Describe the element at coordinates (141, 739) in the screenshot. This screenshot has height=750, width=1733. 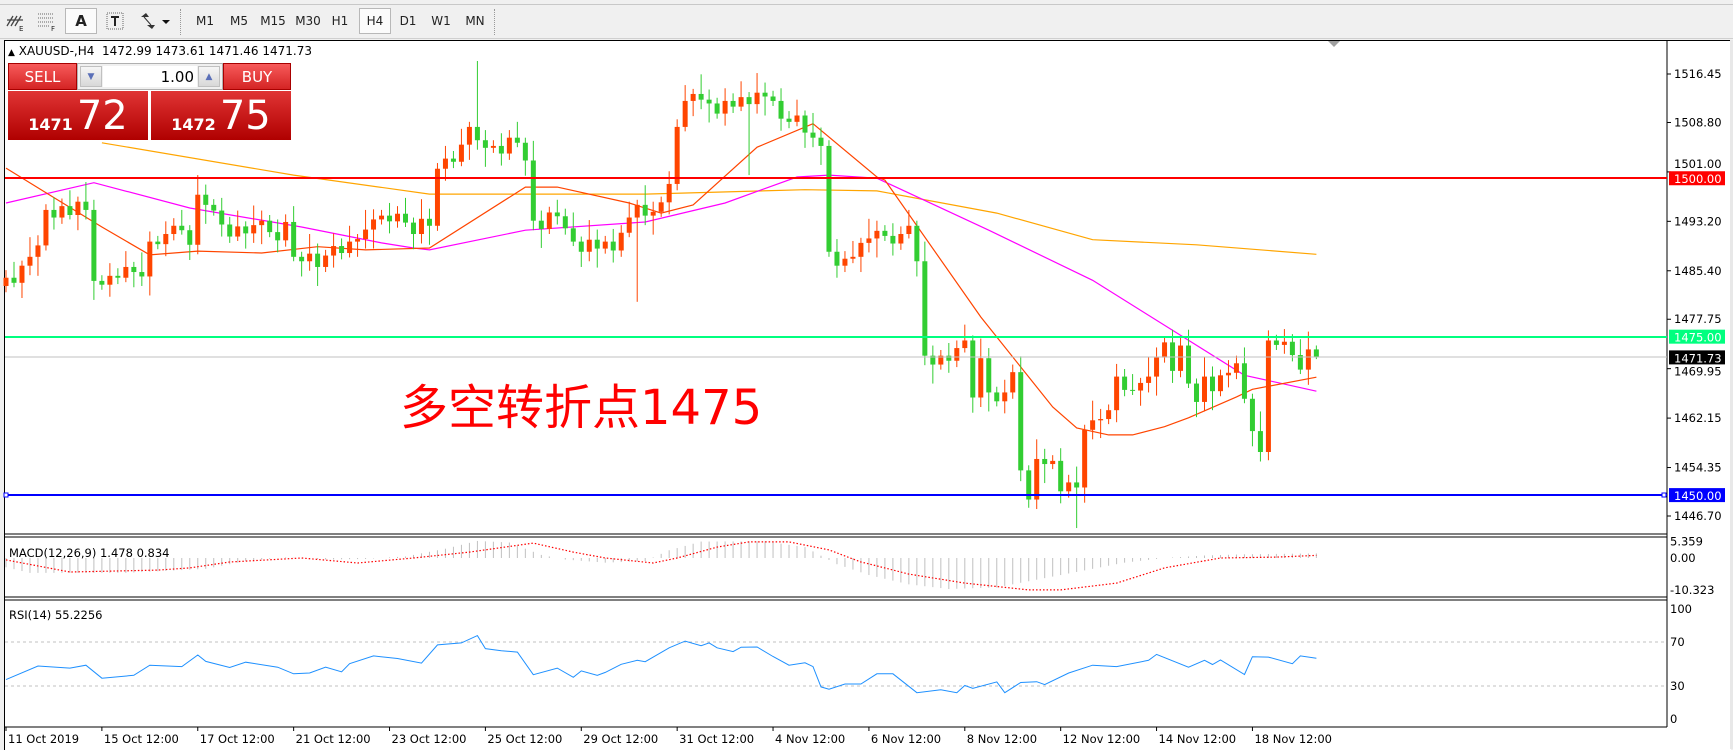
I see `date-tick-label: 15 Oct 12:00` at that location.